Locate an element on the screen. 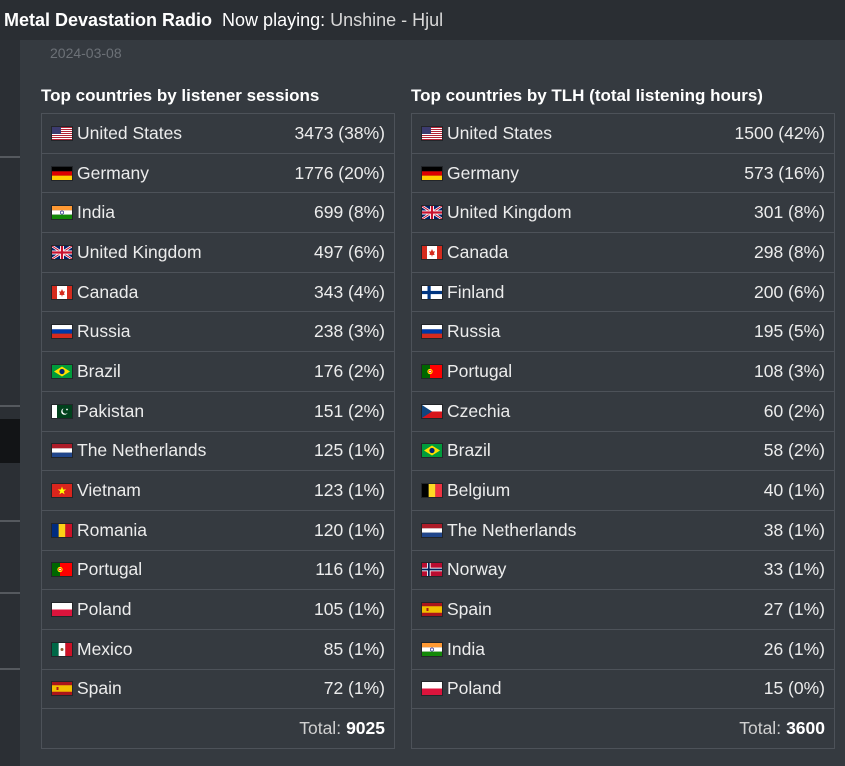 The image size is (845, 766). tlh-row: Czechia 60 (2%) is located at coordinates (623, 412).